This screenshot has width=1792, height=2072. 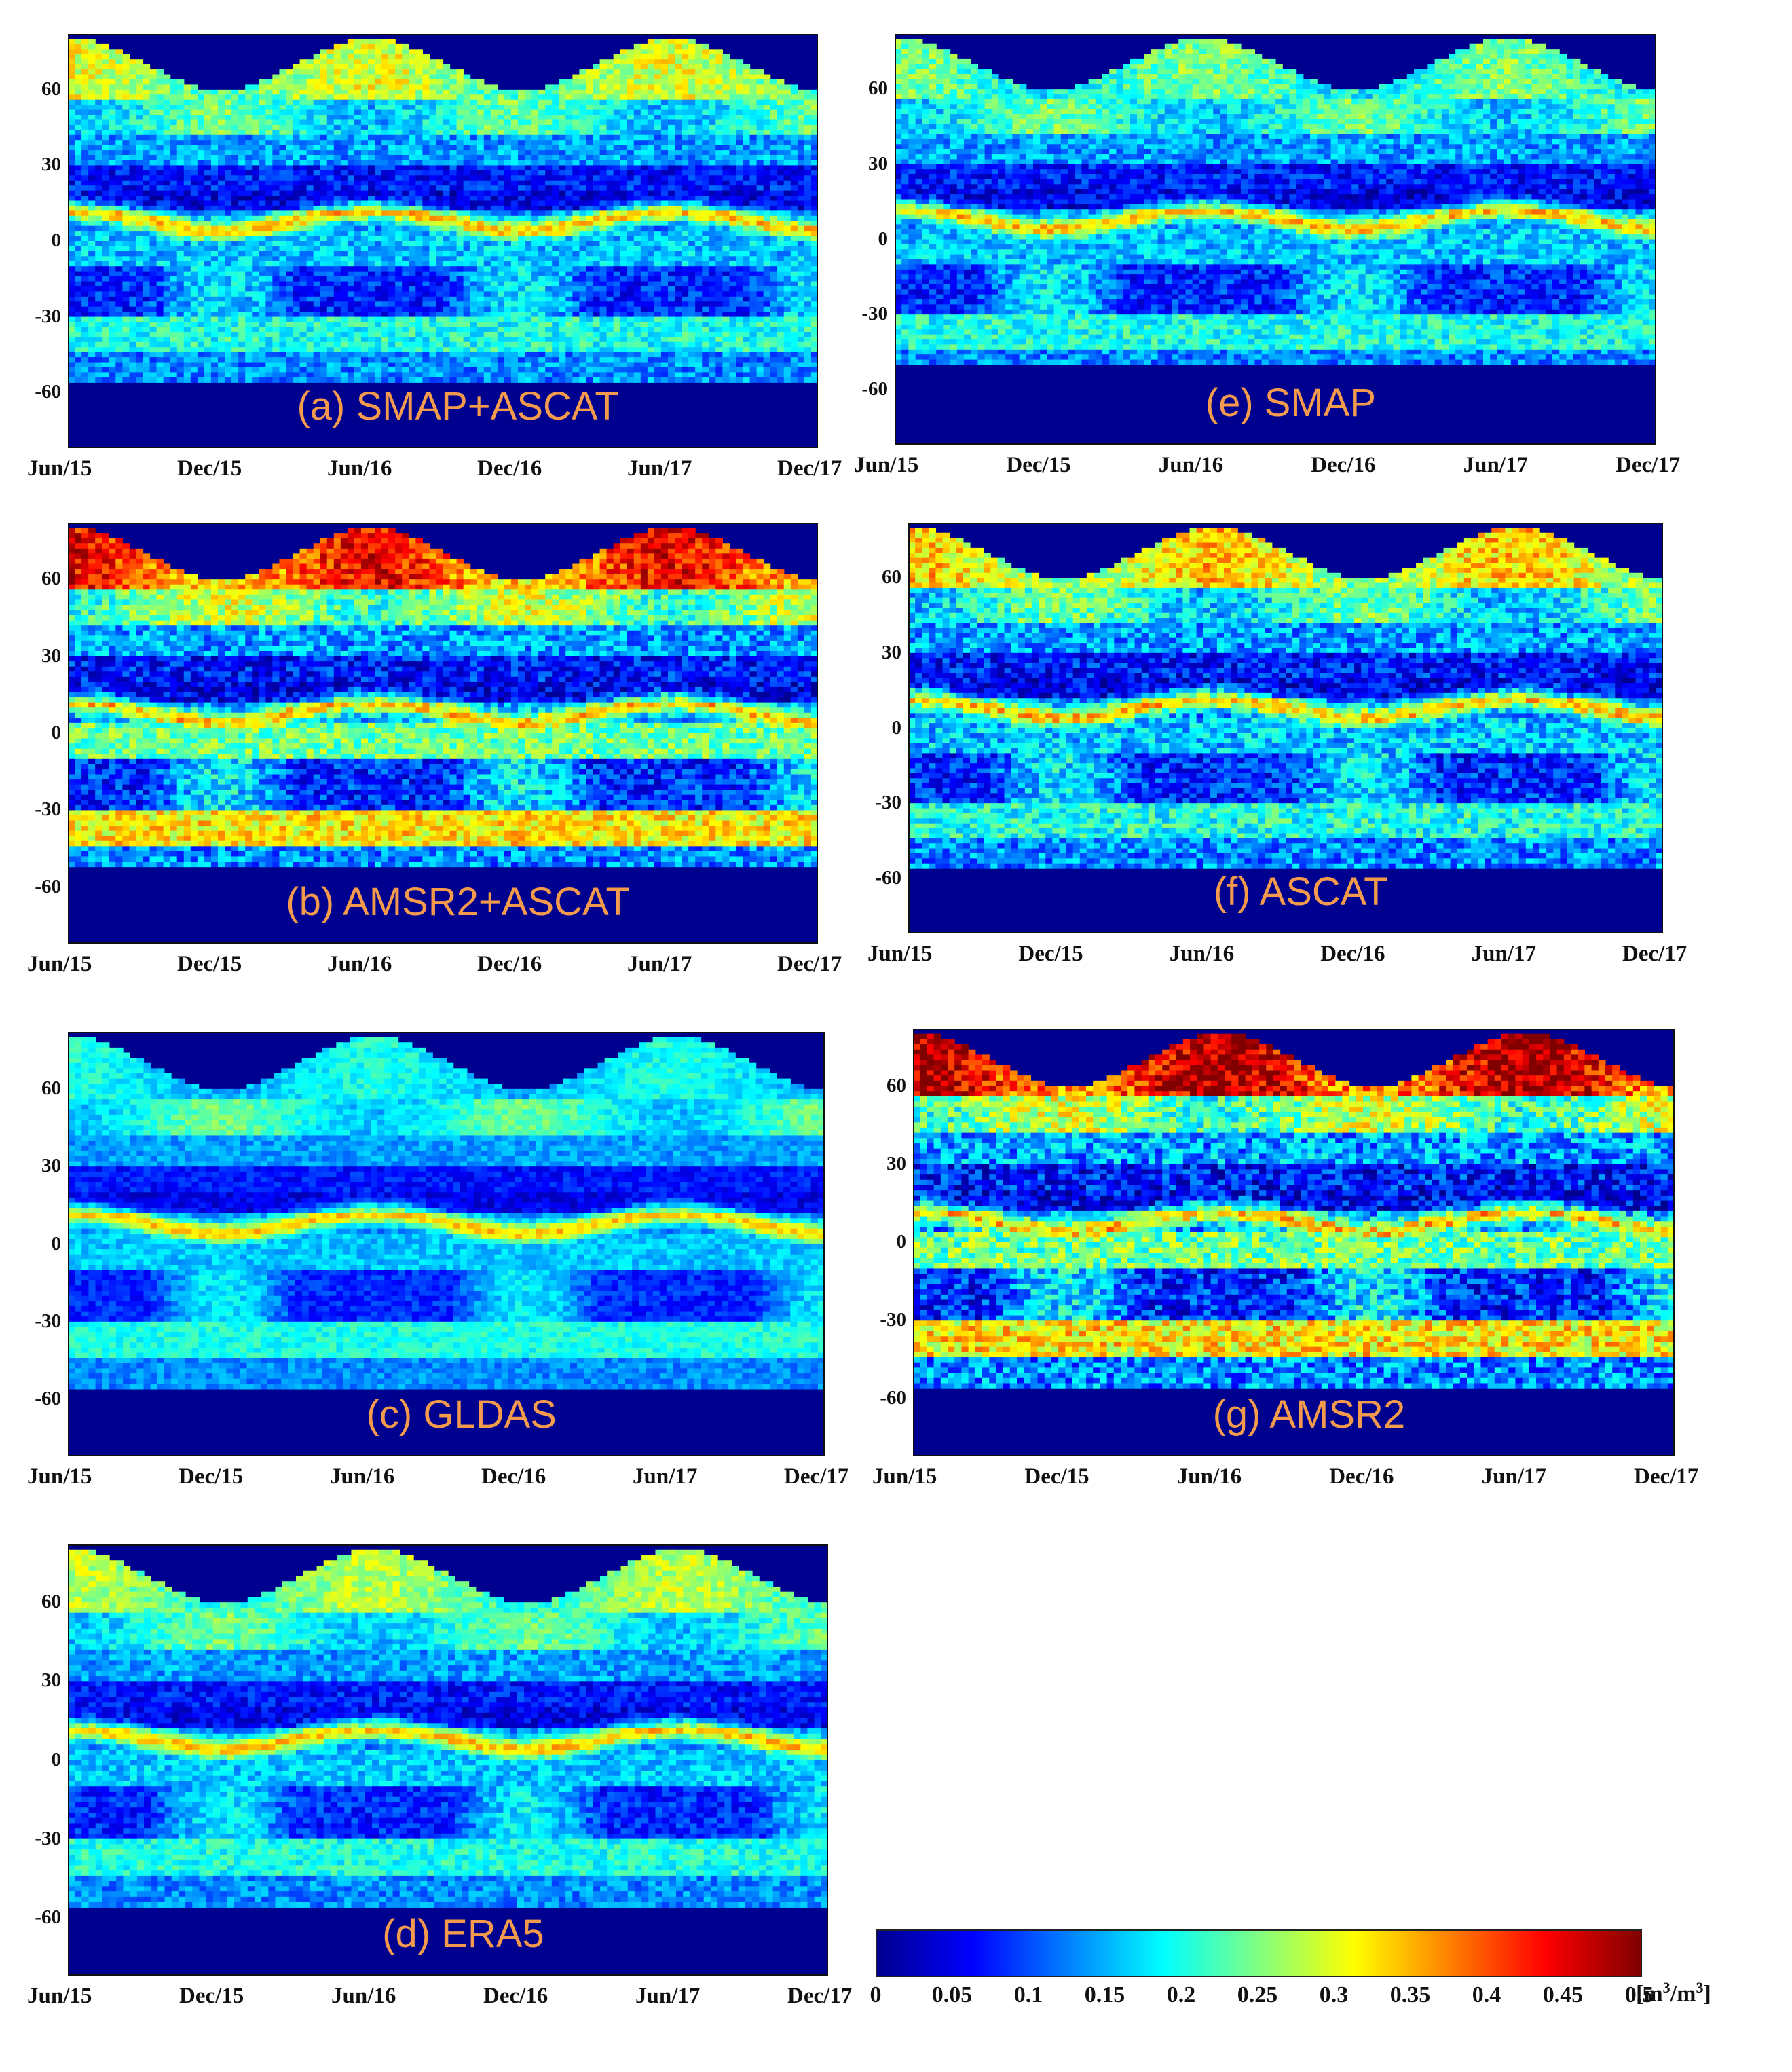 What do you see at coordinates (953, 1995) in the screenshot?
I see `colorbar-tick-label: 0.05` at bounding box center [953, 1995].